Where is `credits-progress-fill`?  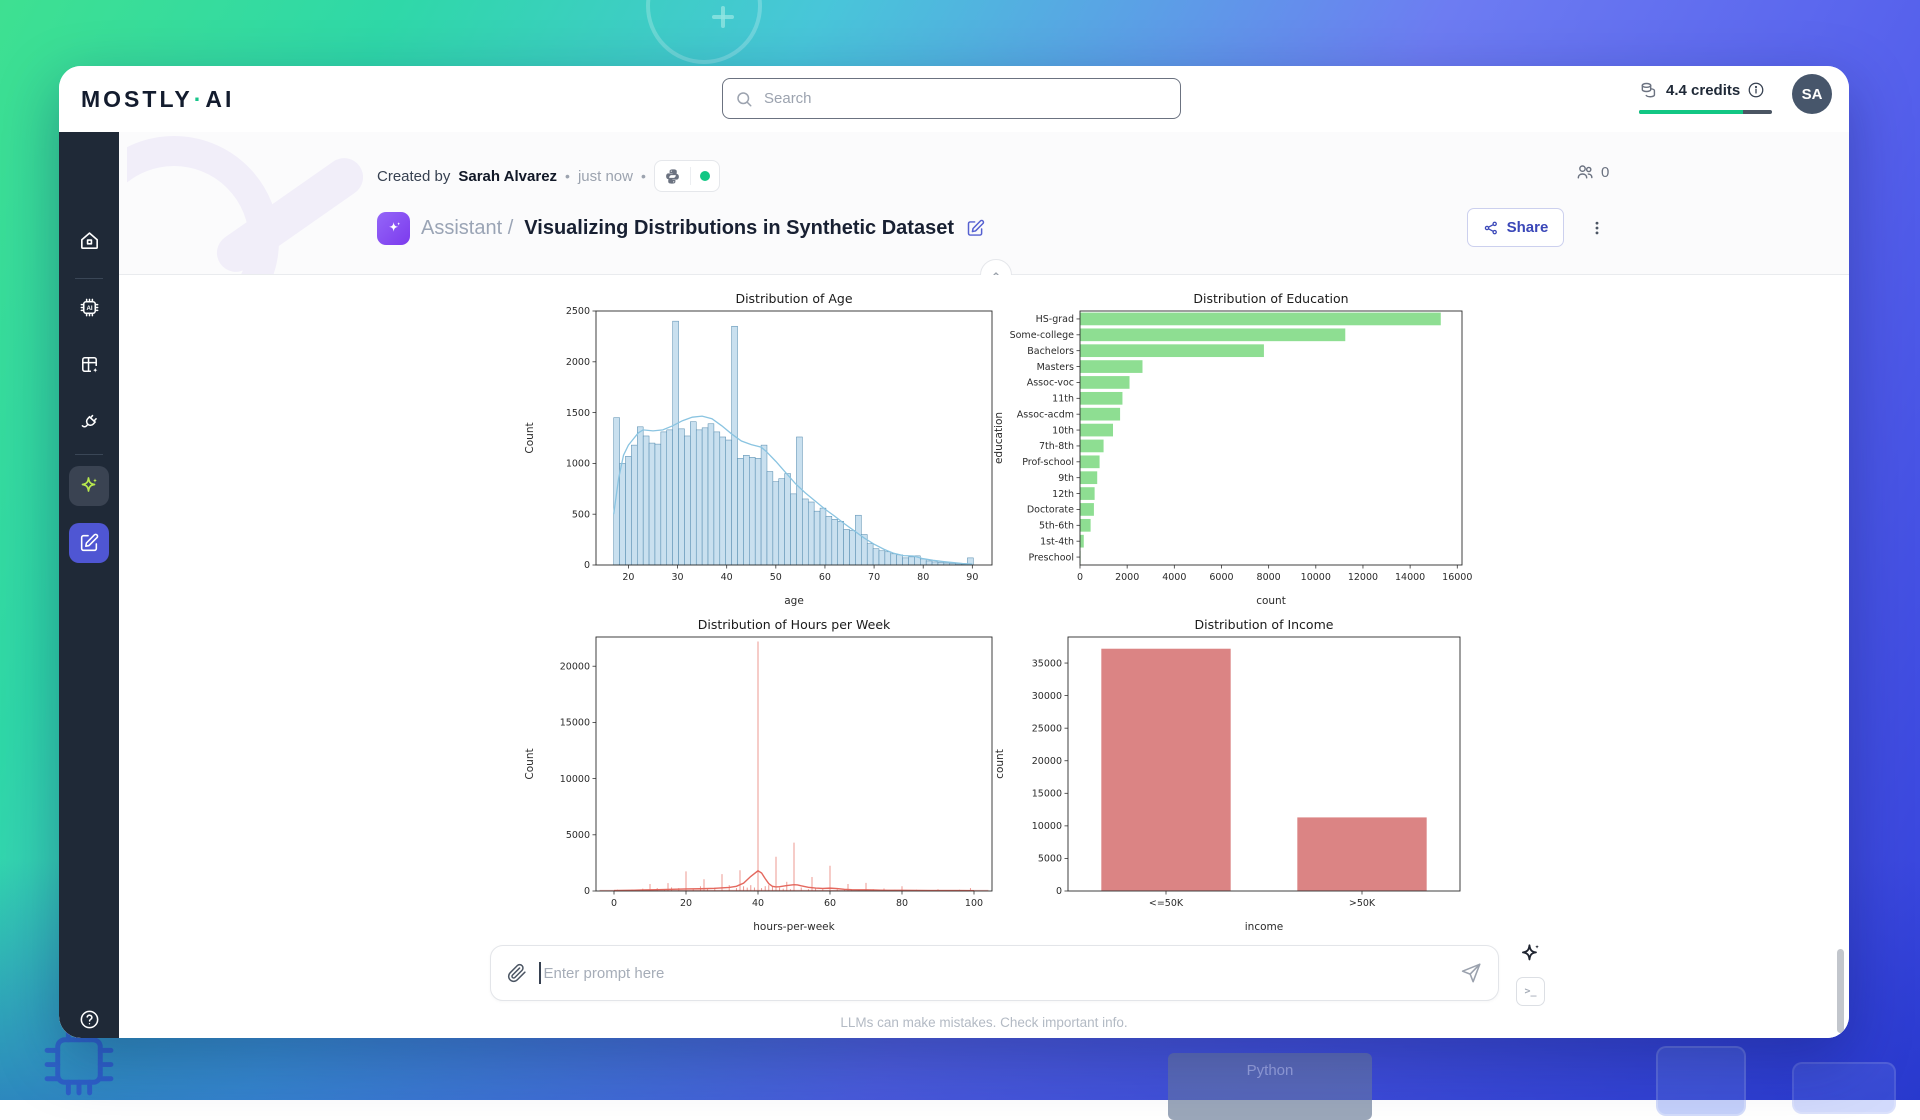
credits-progress-fill is located at coordinates (1691, 112).